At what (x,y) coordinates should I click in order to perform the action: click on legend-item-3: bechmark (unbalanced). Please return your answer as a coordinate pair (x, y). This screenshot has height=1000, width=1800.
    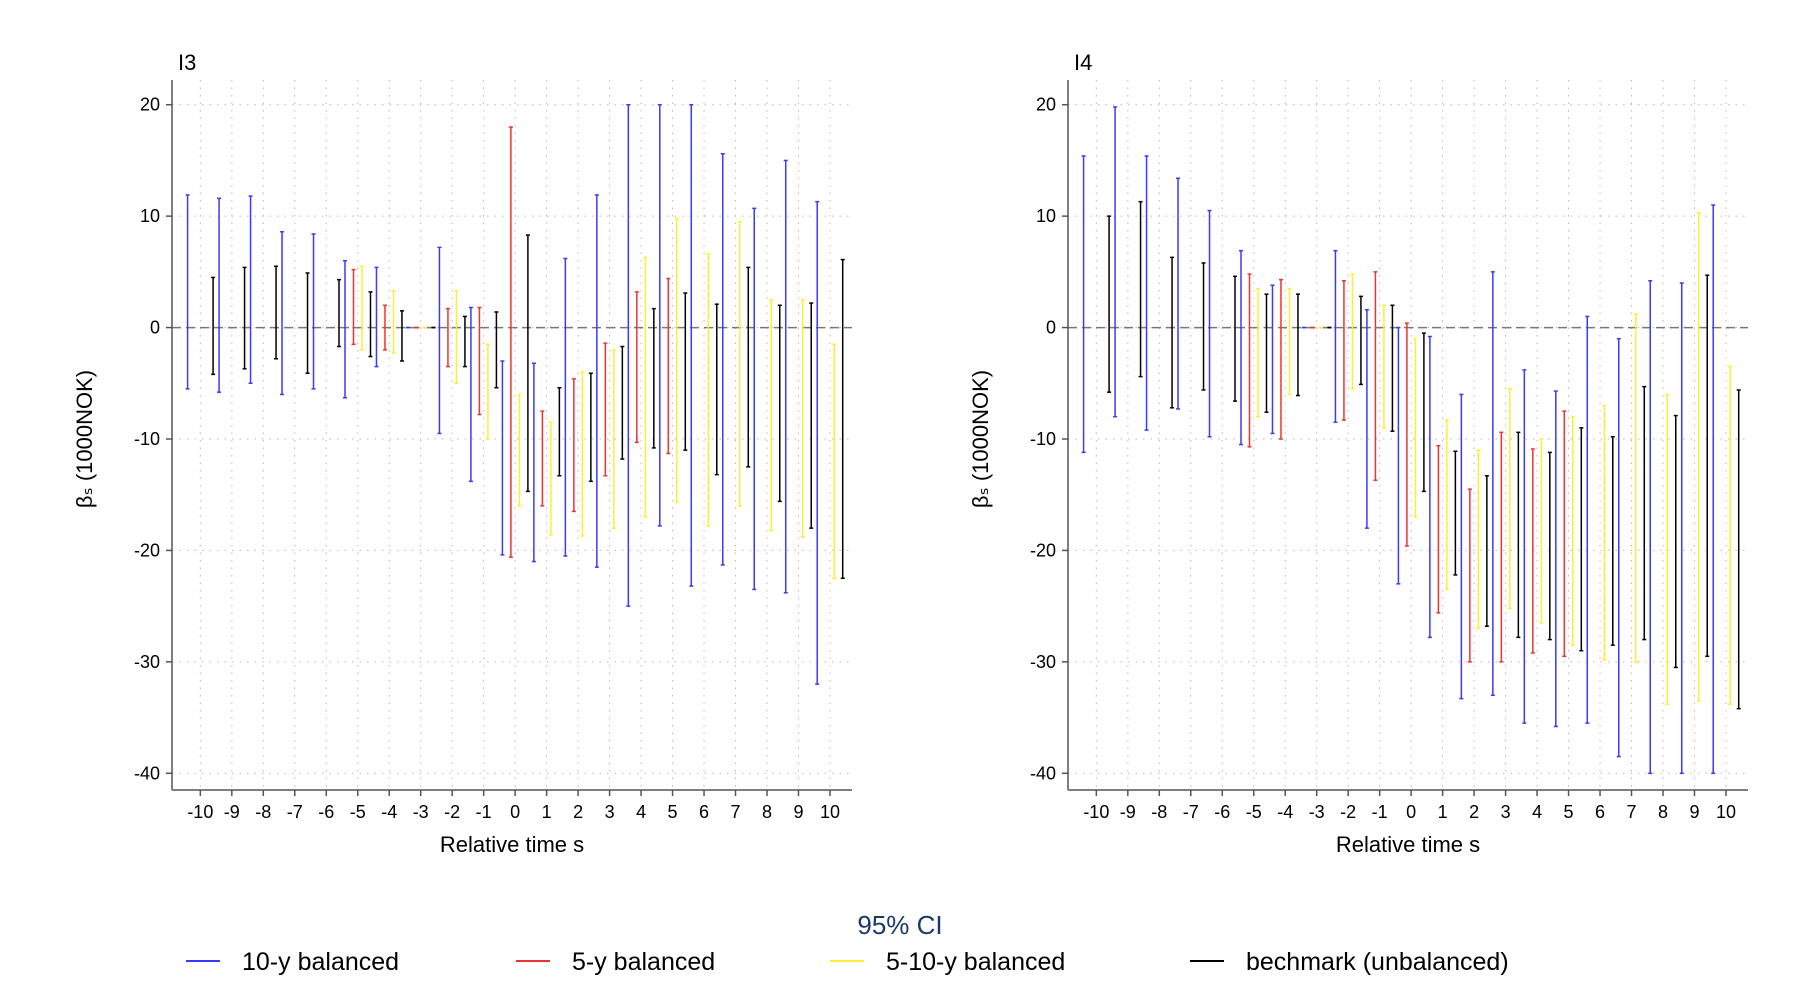
    Looking at the image, I should click on (1349, 962).